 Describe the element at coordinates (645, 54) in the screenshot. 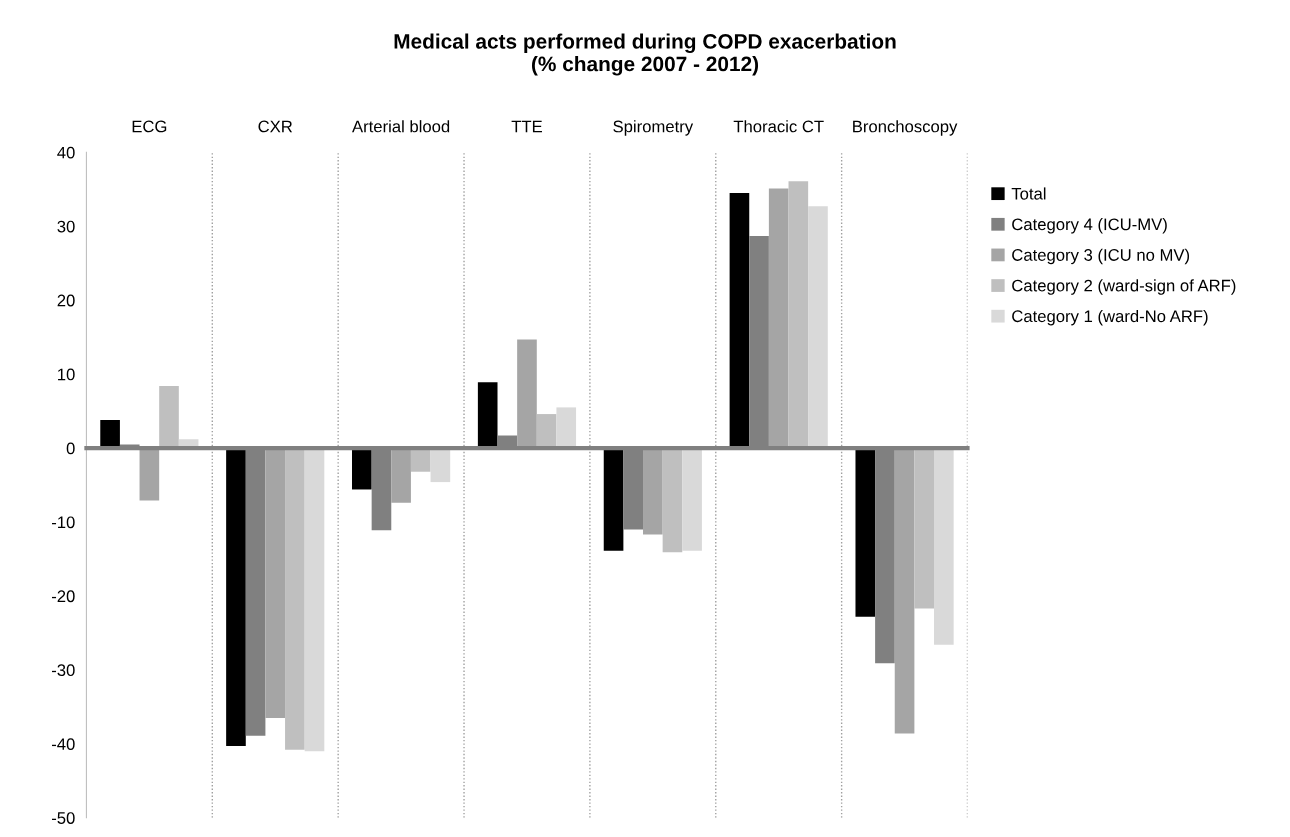

I see `chart-title: Medical acts performed during COPD exacerbation (% change 2007 - 2012)` at that location.